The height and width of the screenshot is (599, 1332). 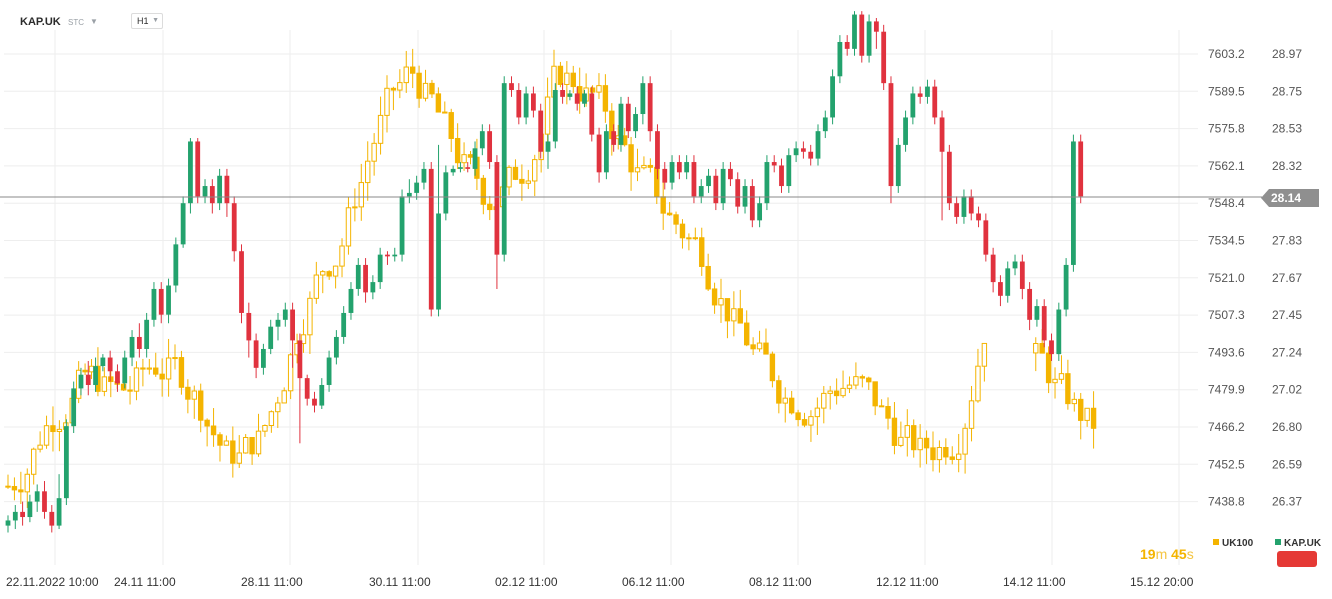 What do you see at coordinates (666, 20) in the screenshot?
I see `chart-header: KAP.UK STC ▼ H1 ▼` at bounding box center [666, 20].